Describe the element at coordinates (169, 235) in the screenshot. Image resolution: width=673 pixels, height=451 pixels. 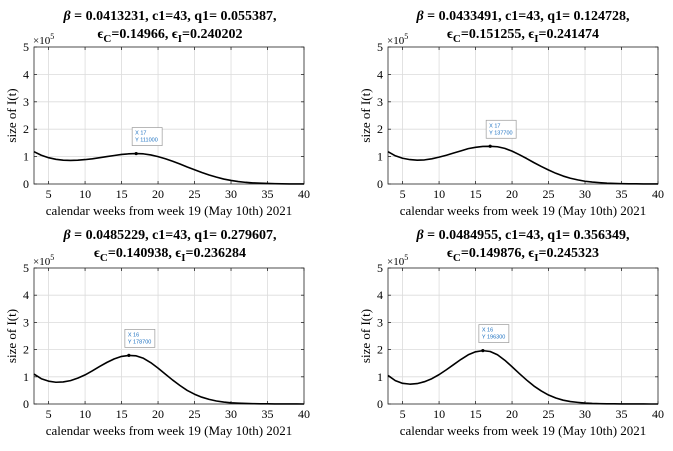
I see `chart-title-line1: β = 0.0485229, c1=43, q1= 0.279607,` at that location.